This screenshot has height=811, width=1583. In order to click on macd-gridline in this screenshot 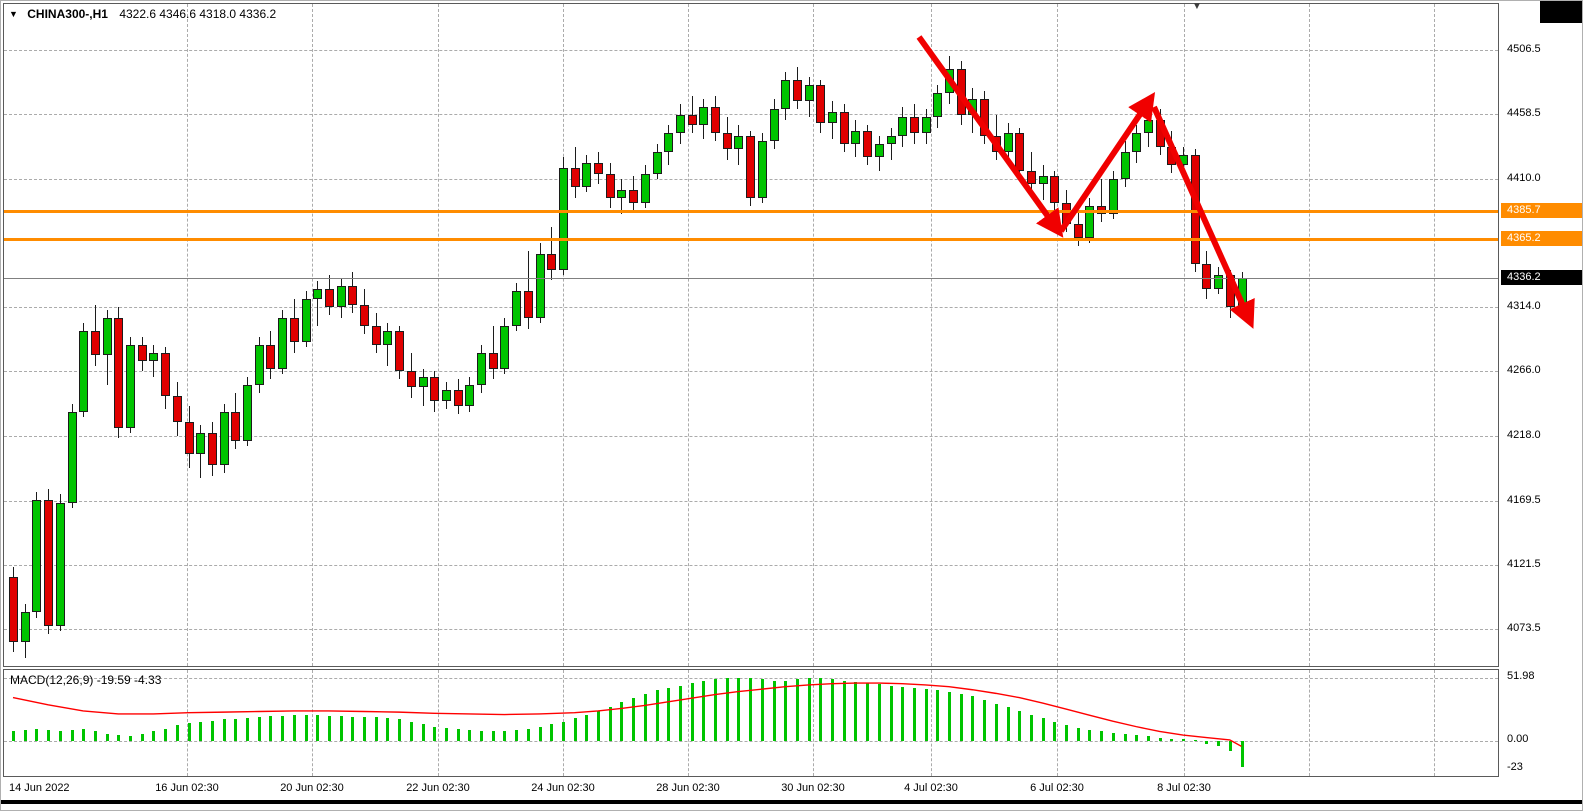, I will do `click(751, 742)`.